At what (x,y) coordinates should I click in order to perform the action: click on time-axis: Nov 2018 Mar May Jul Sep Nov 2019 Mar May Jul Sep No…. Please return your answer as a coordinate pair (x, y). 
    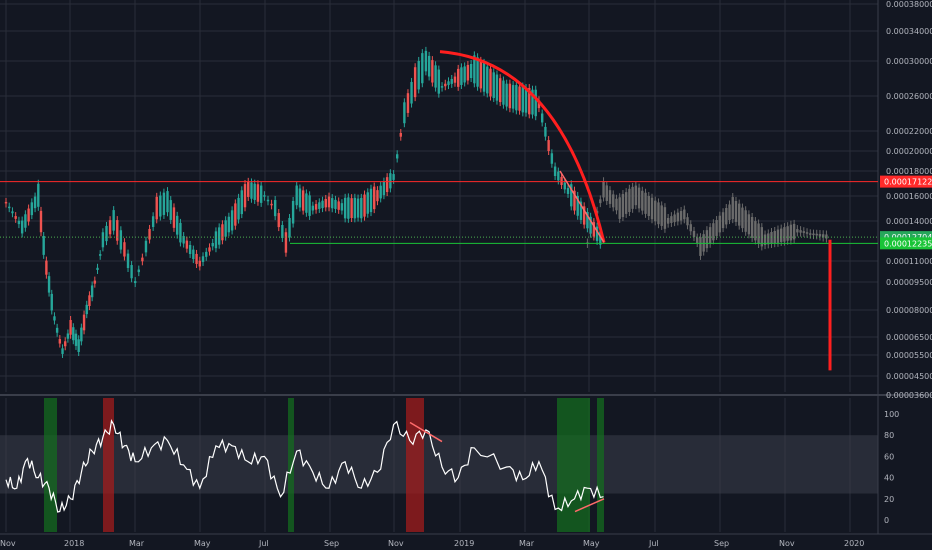
    Looking at the image, I should click on (432, 543).